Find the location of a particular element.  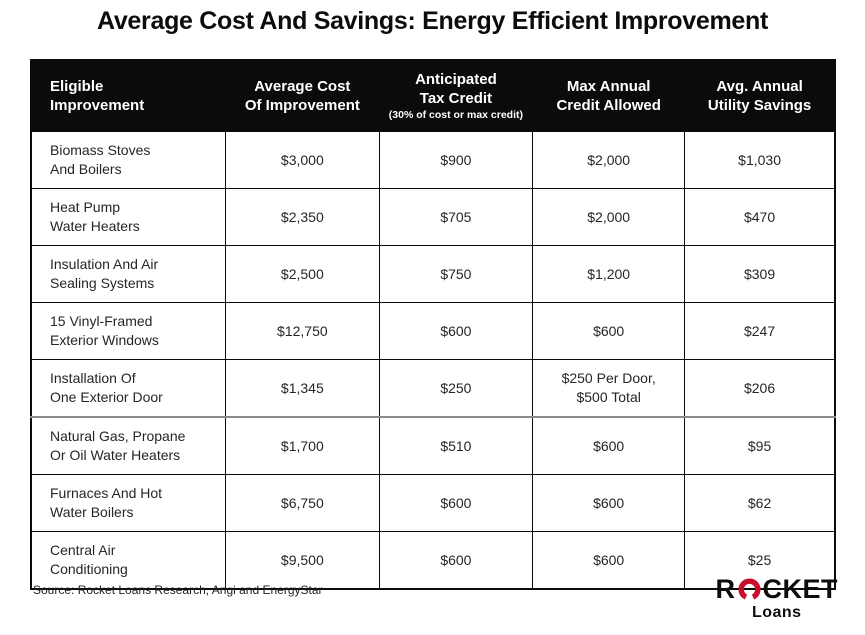

value-cell: $3,000 is located at coordinates (302, 160).